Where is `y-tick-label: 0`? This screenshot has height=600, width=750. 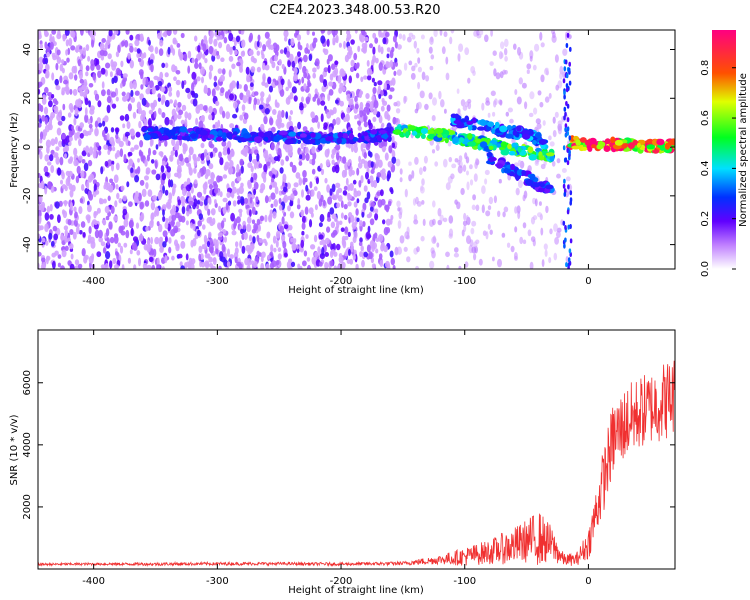
y-tick-label: 0 is located at coordinates (27, 147).